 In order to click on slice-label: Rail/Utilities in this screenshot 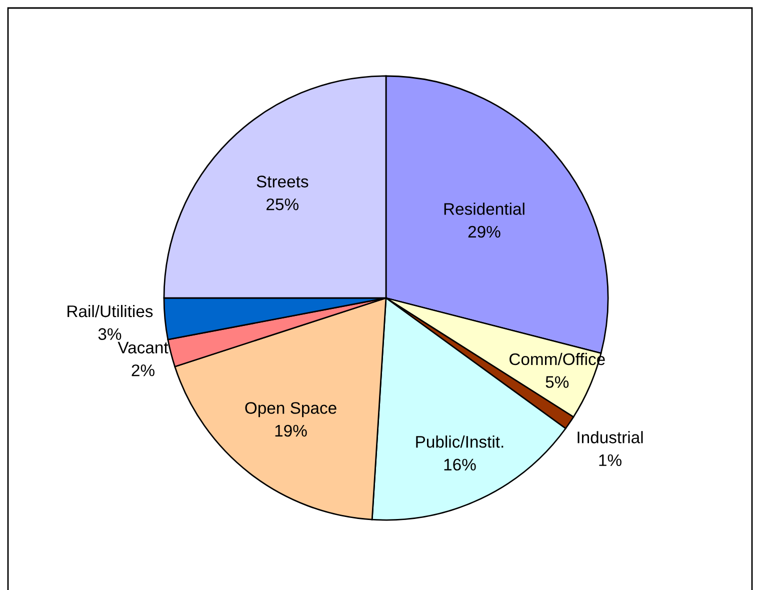, I will do `click(110, 311)`.